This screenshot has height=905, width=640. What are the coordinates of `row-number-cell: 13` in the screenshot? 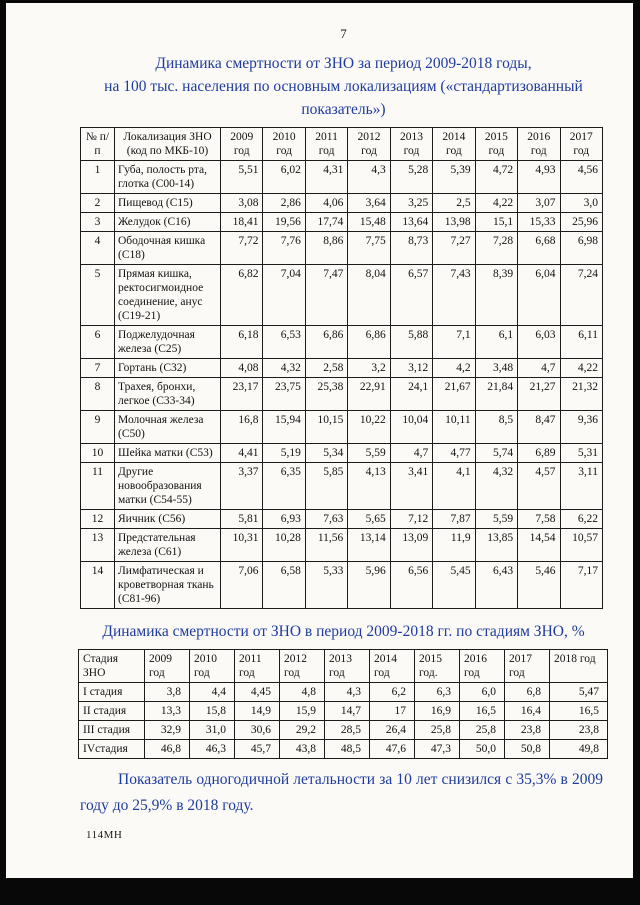 It's located at (97, 545).